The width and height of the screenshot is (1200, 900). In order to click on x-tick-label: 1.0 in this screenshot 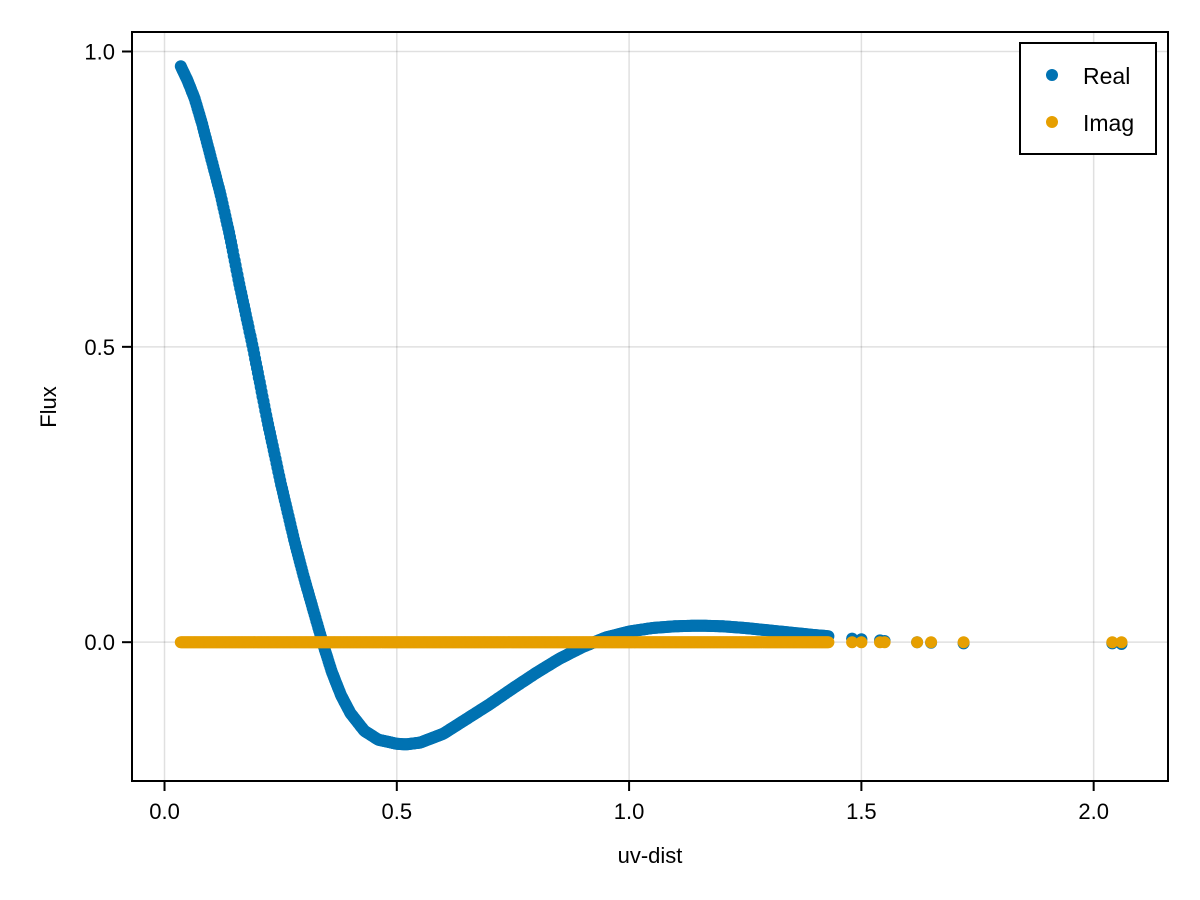, I will do `click(629, 811)`.